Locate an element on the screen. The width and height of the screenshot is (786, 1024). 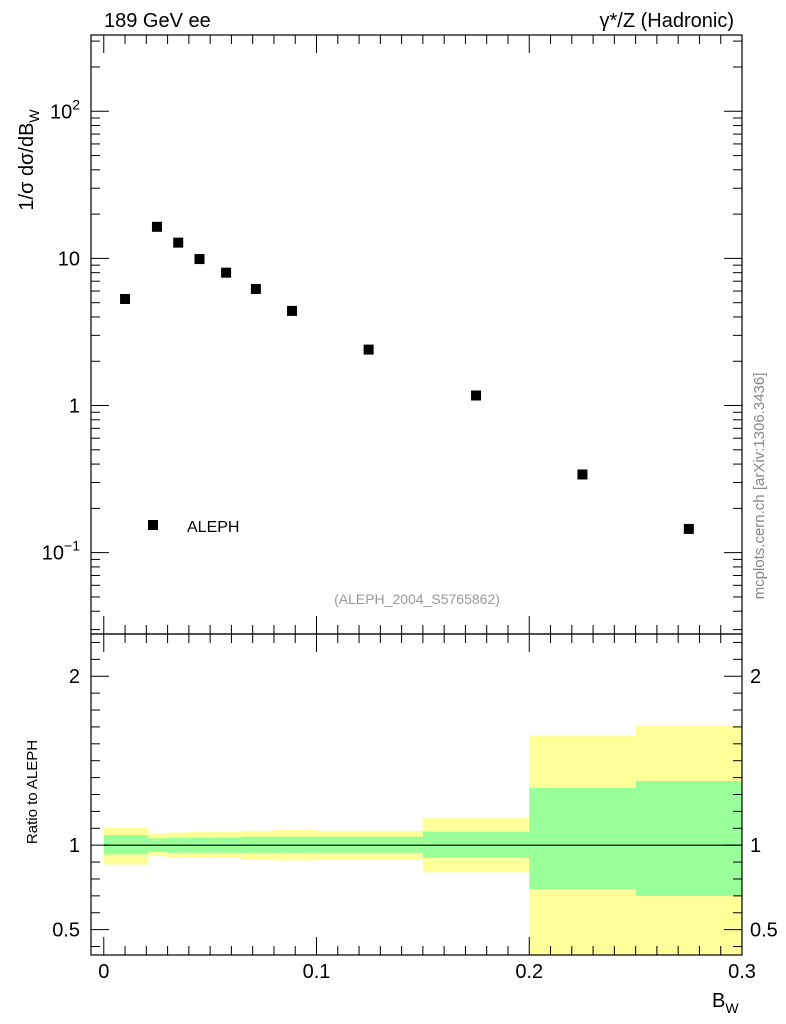
ratio-y-tick-label-left-1: 1 is located at coordinates (74, 846).